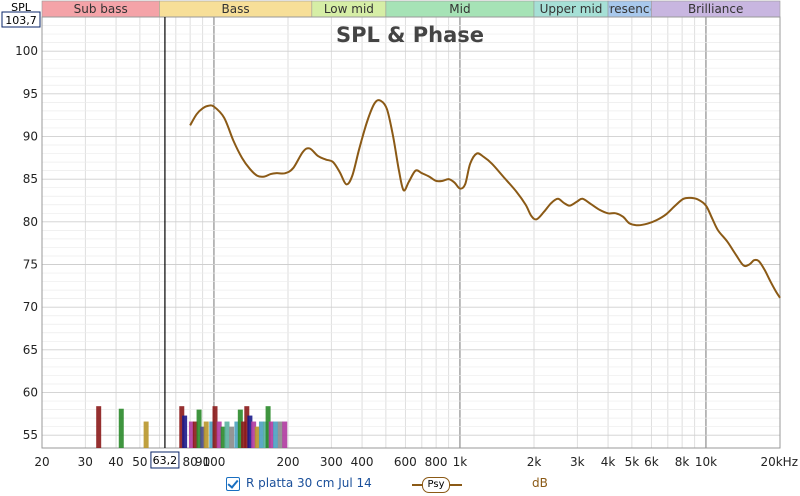 The width and height of the screenshot is (800, 496). I want to click on smoothing-badge: Psy, so click(436, 485).